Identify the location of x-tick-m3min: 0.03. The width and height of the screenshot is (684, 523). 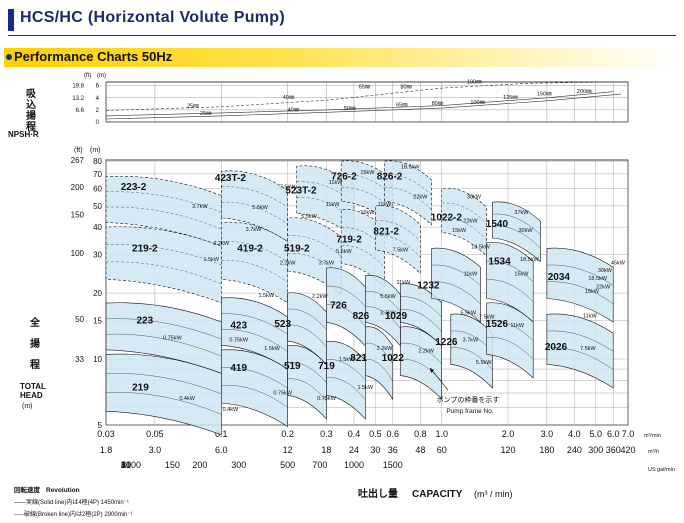
(106, 434).